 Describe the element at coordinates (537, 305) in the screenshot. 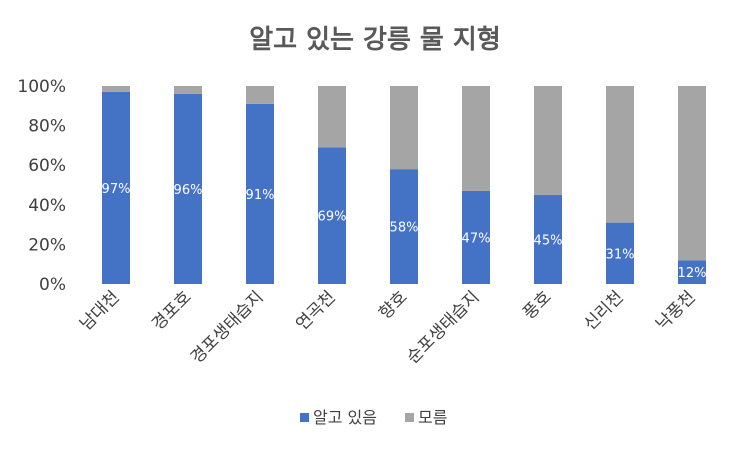

I see `category-label: 풍호` at that location.